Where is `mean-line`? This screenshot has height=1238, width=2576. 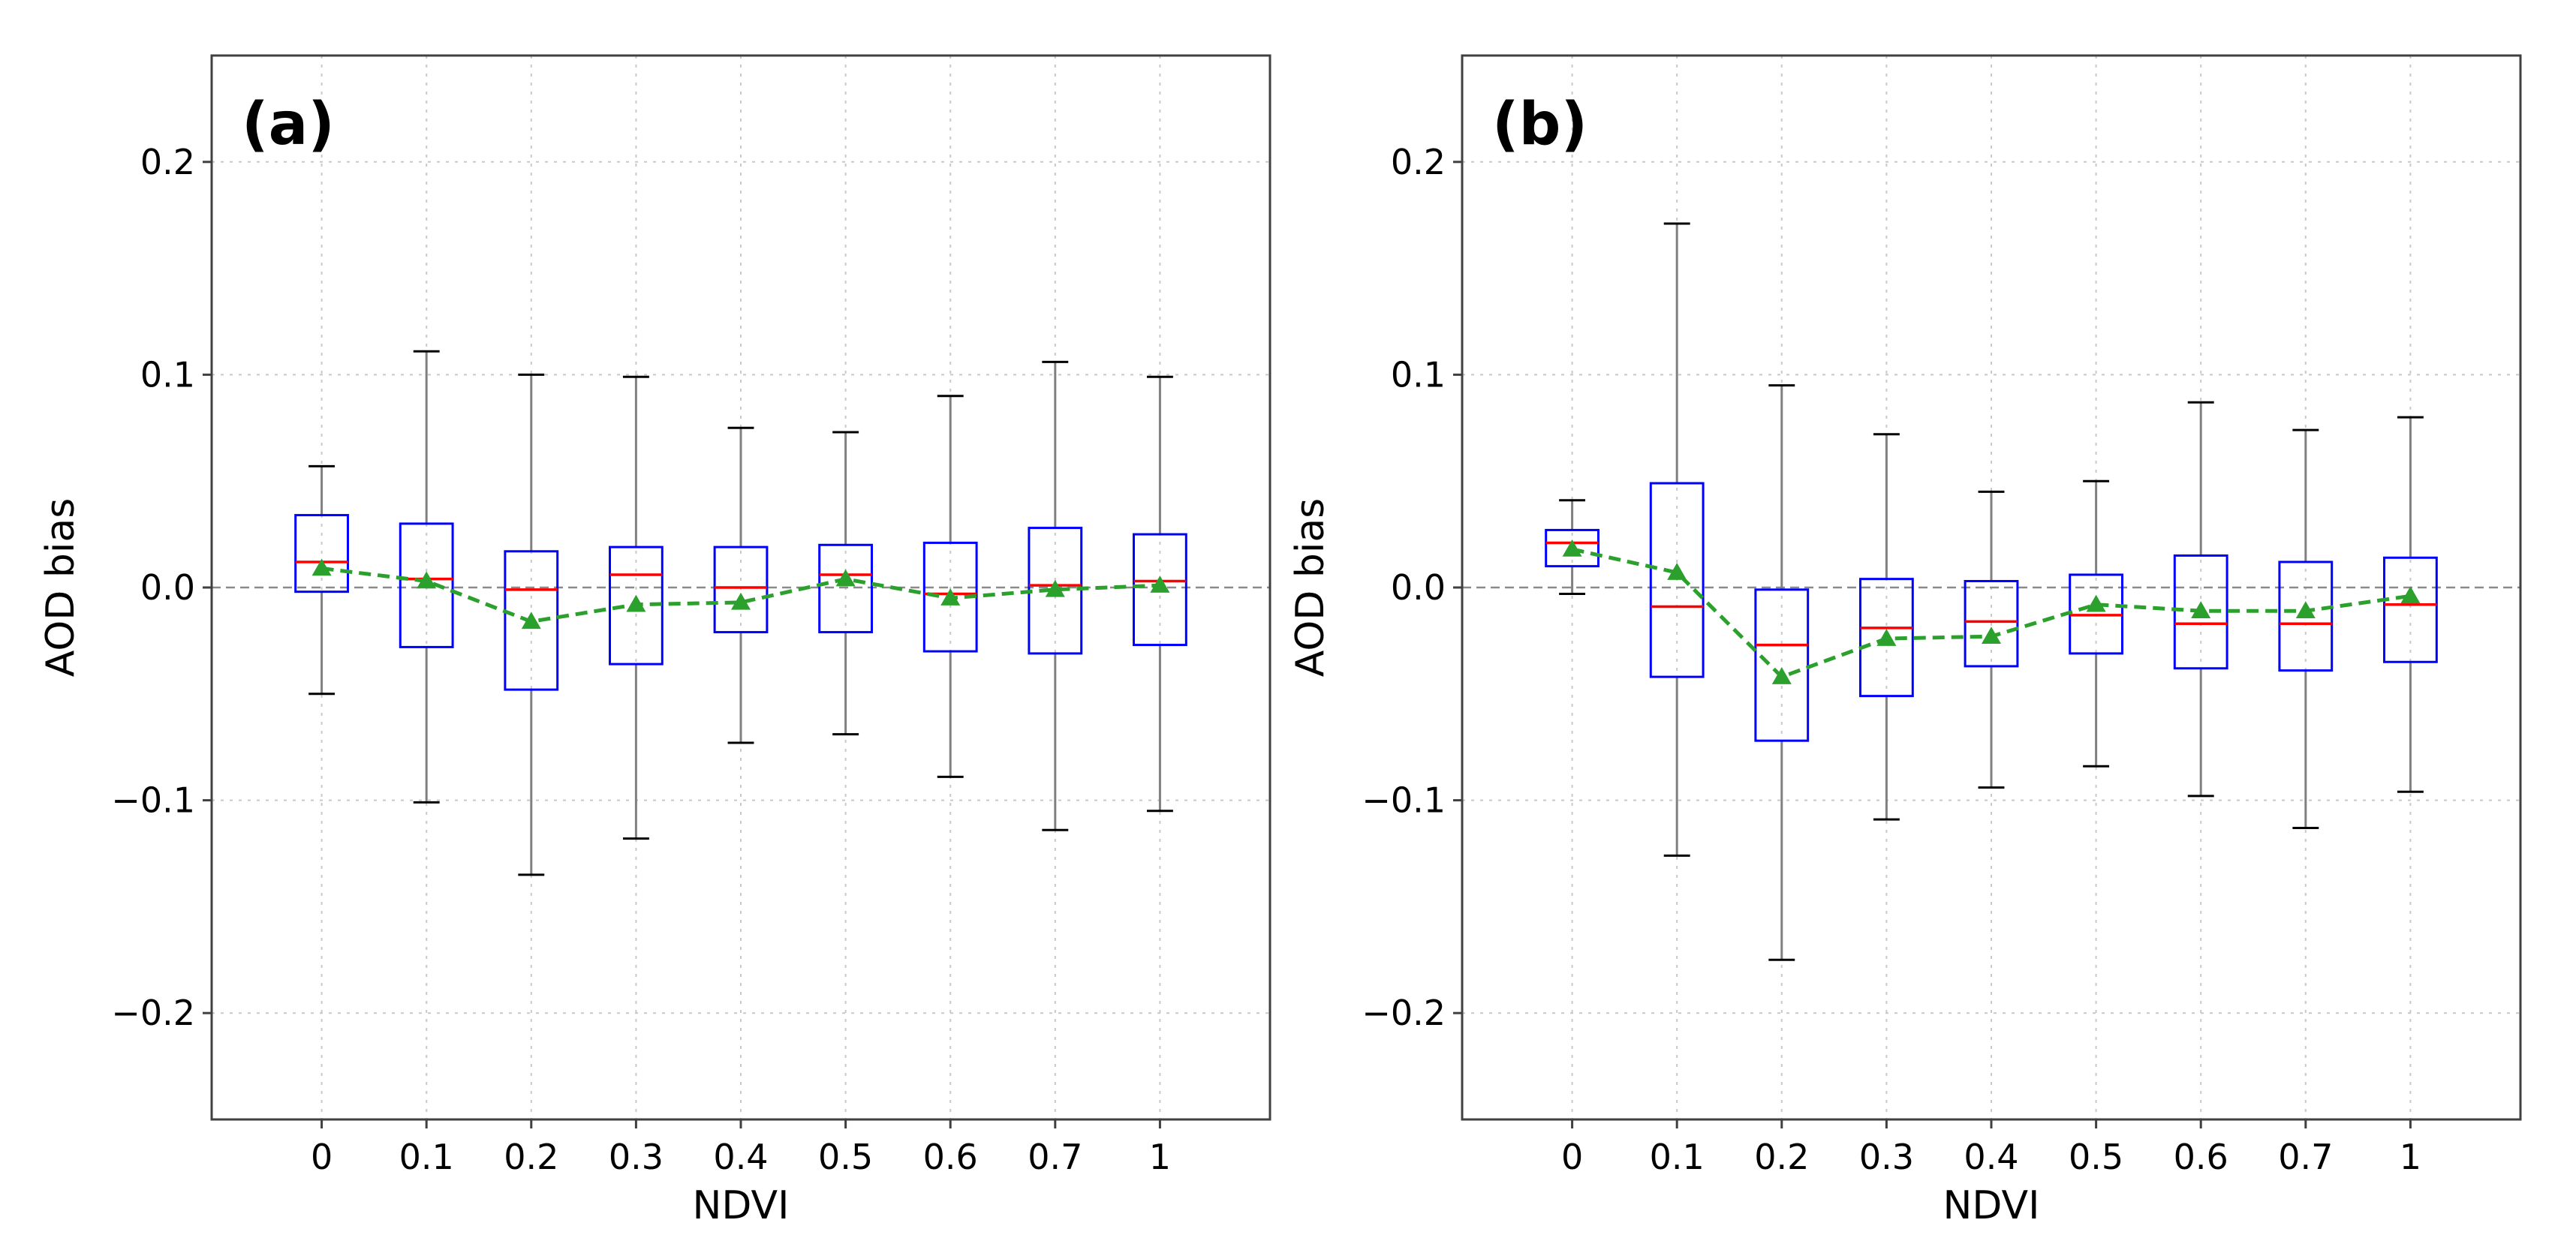 mean-line is located at coordinates (740, 595).